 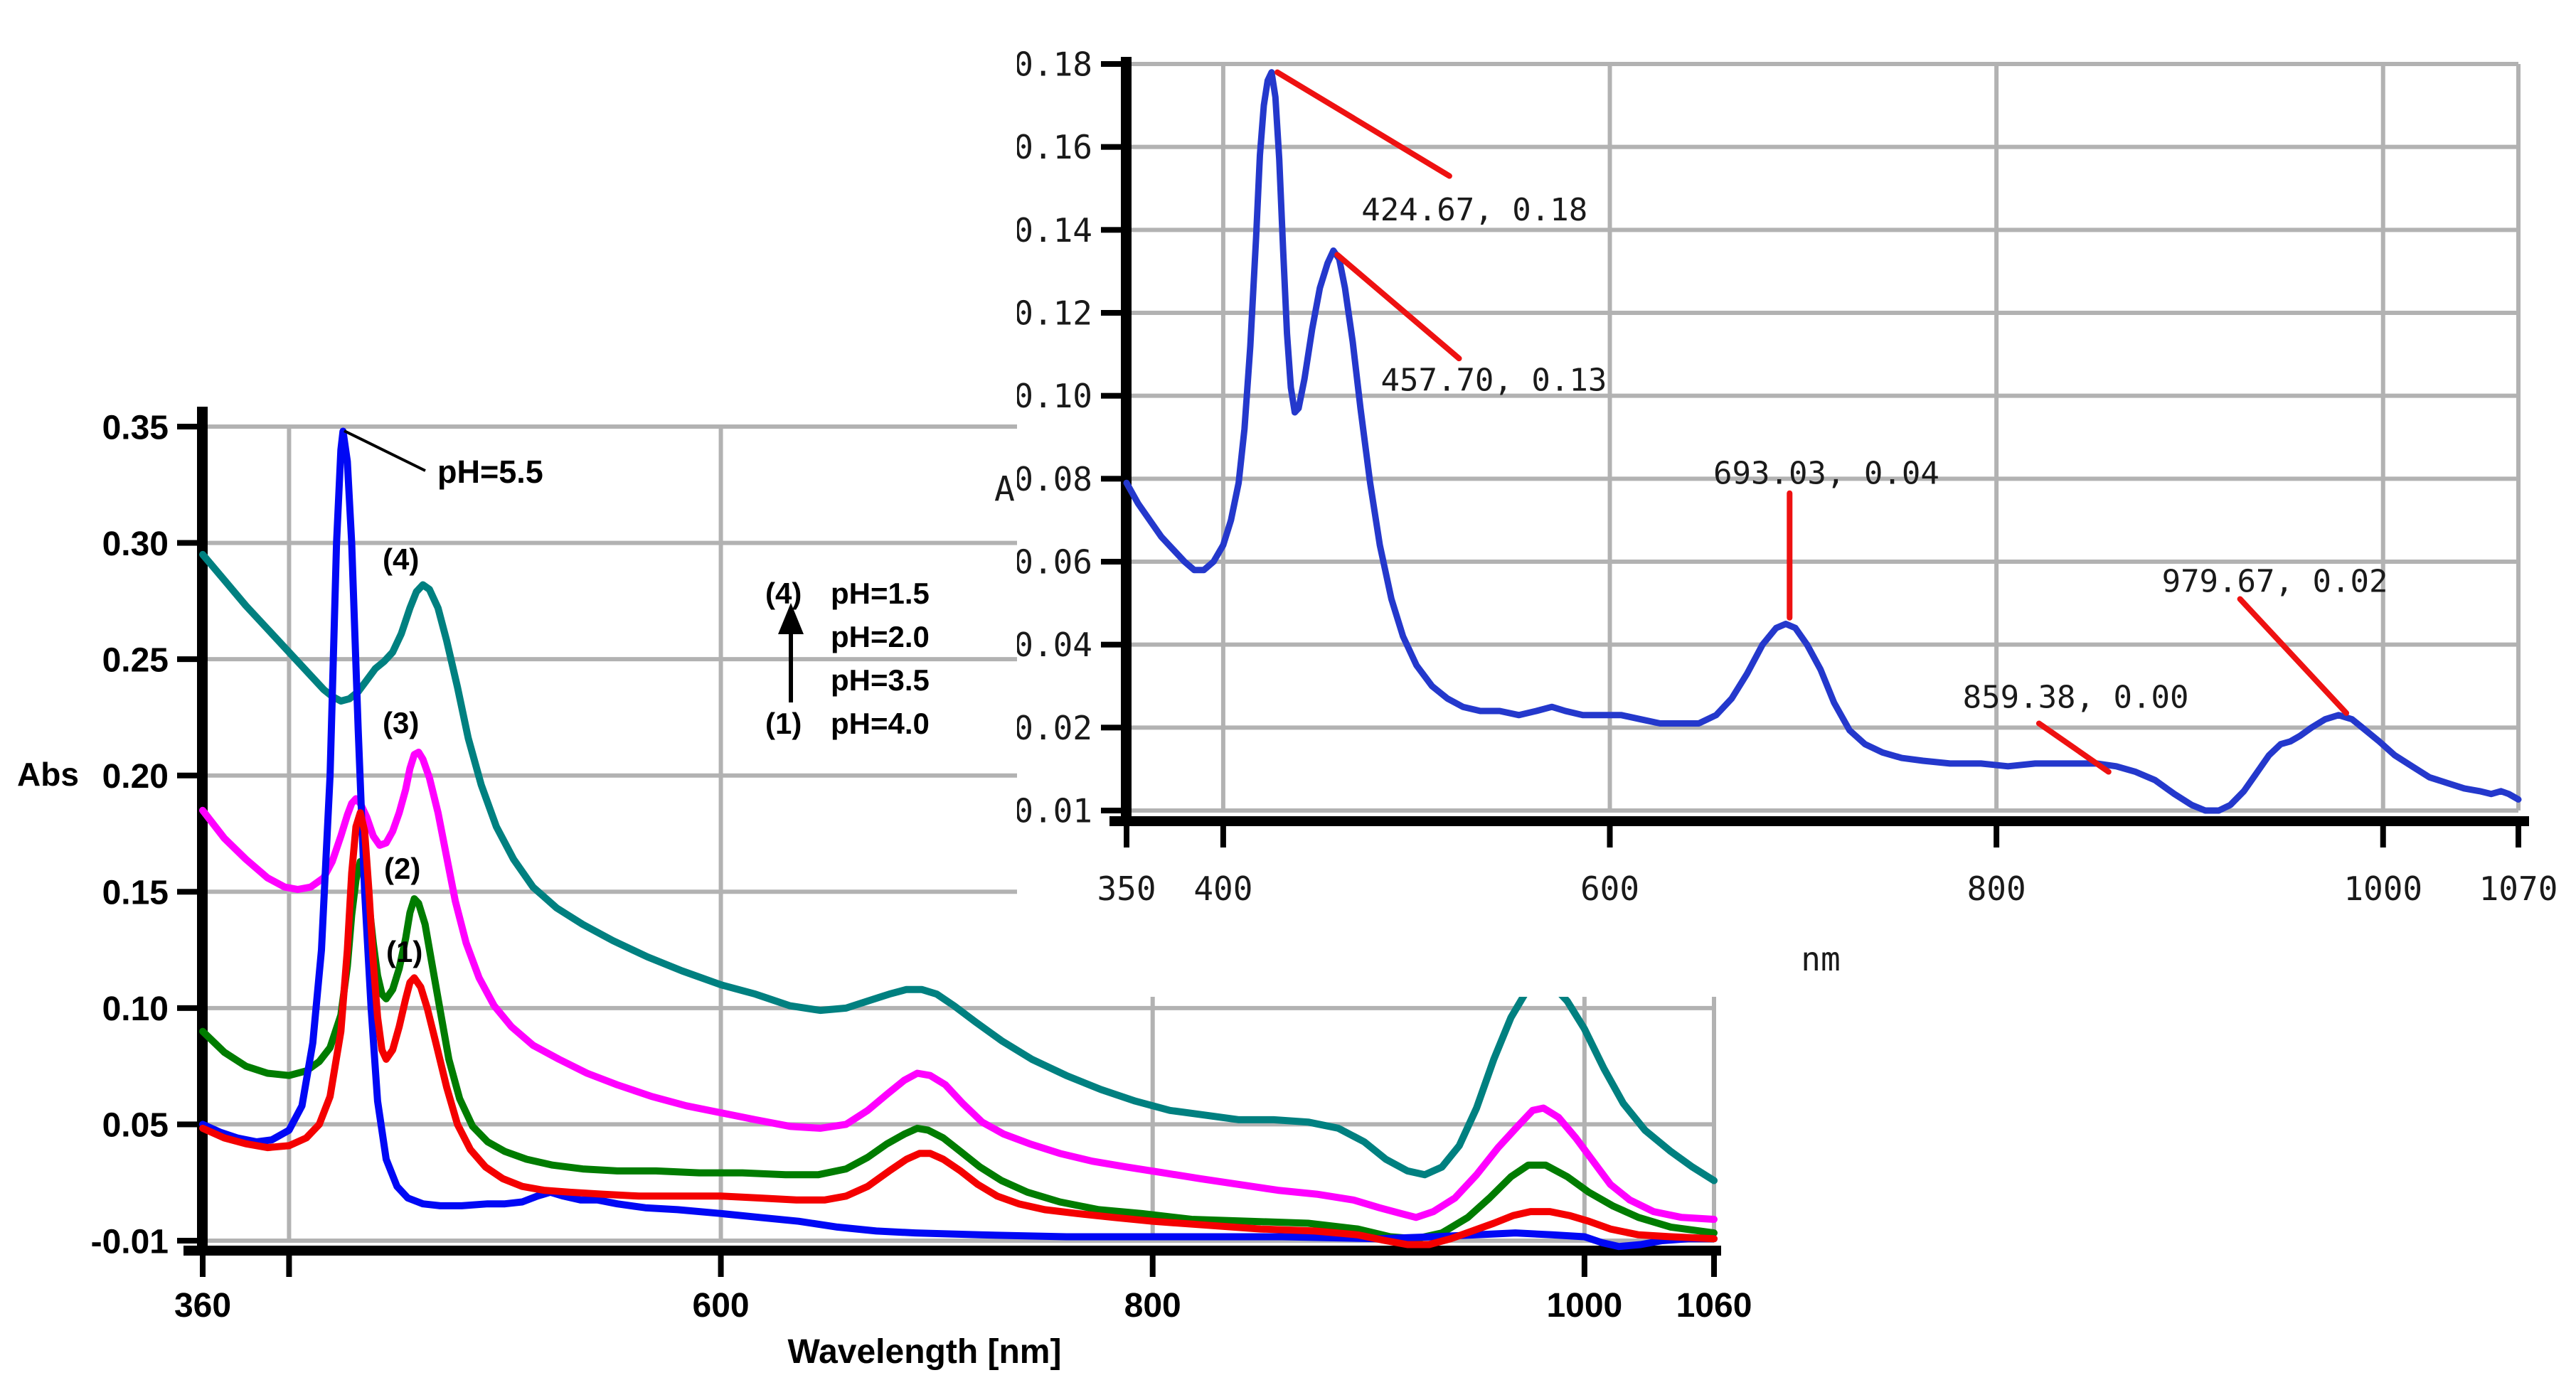 I want to click on annotation-label-424.67: 424.67, 0.18, so click(x=1474, y=210).